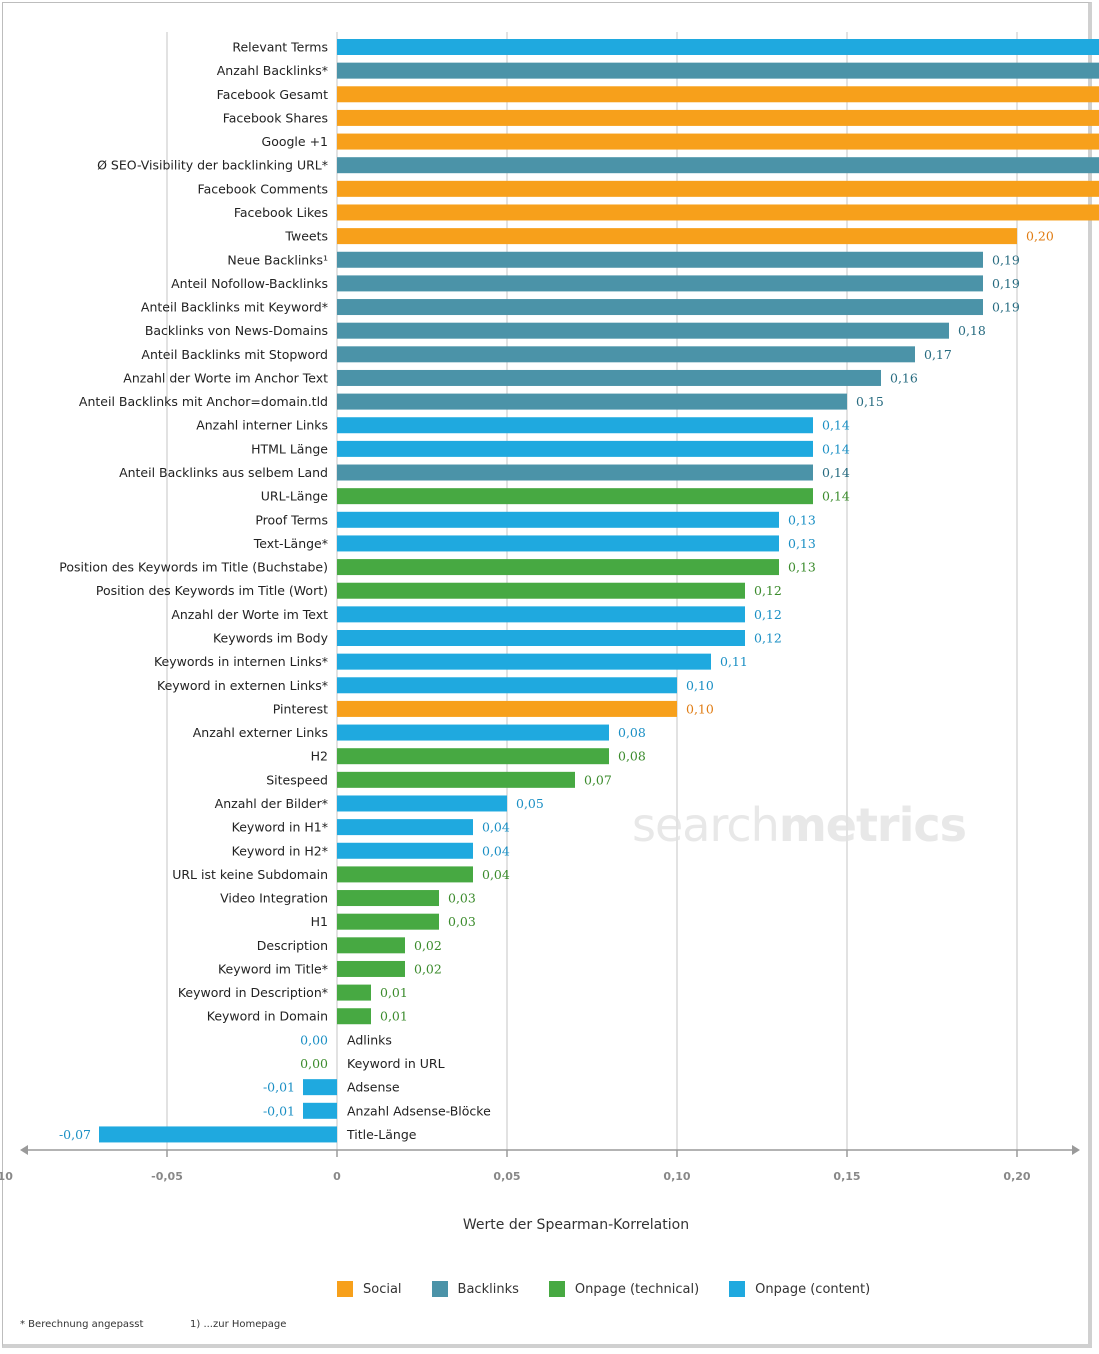 Image resolution: width=1099 pixels, height=1354 pixels. What do you see at coordinates (24, 1150) in the screenshot?
I see `axis-arrow-left-icon` at bounding box center [24, 1150].